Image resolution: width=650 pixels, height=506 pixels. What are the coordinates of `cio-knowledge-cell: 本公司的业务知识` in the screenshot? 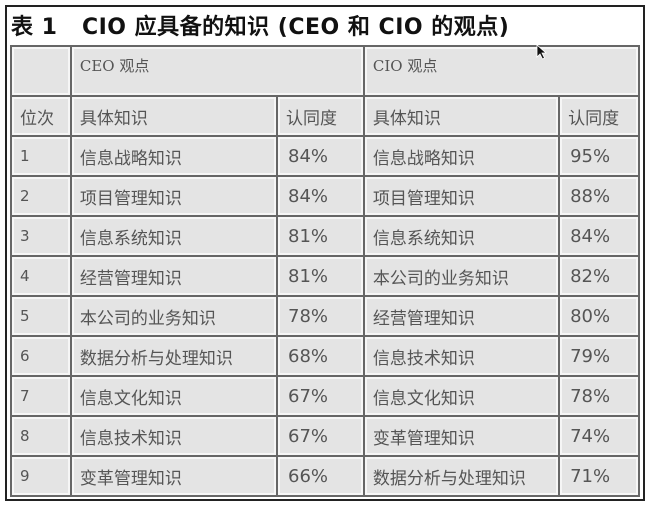 It's located at (461, 276).